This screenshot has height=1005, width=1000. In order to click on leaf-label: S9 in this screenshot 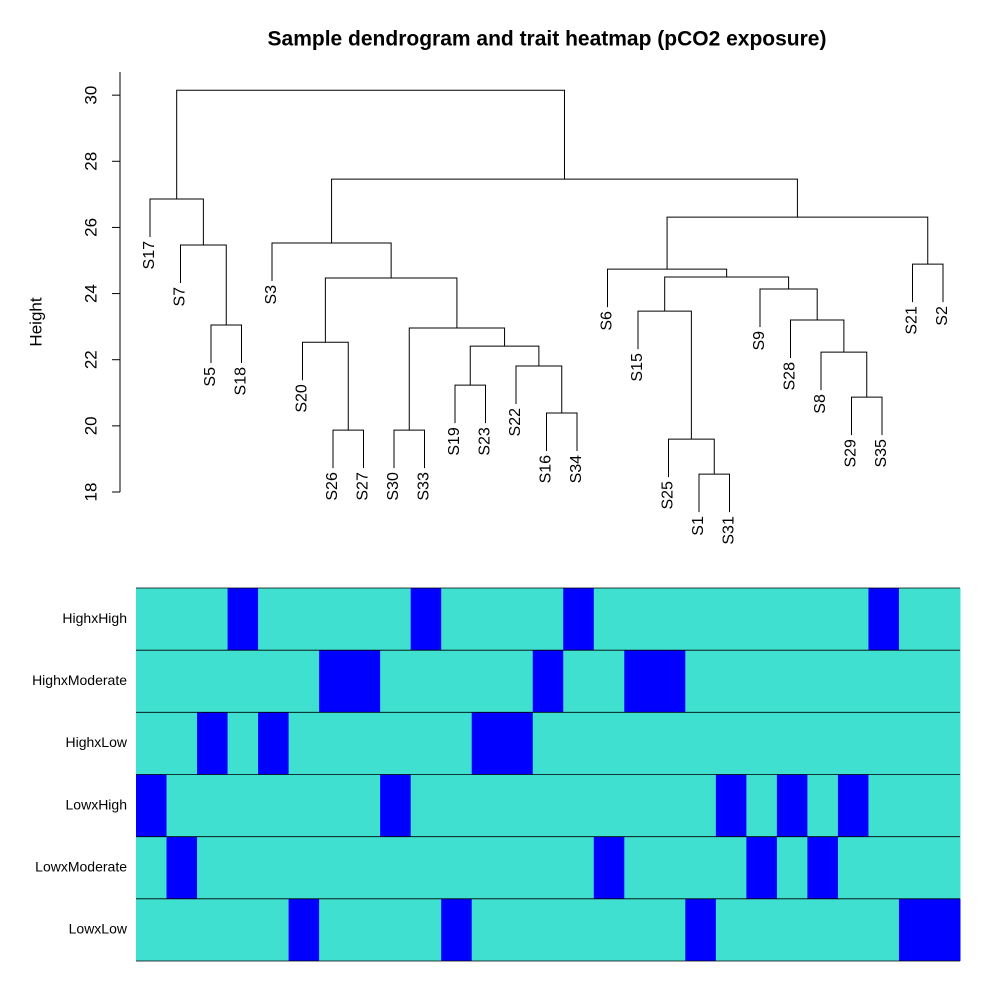, I will do `click(759, 341)`.